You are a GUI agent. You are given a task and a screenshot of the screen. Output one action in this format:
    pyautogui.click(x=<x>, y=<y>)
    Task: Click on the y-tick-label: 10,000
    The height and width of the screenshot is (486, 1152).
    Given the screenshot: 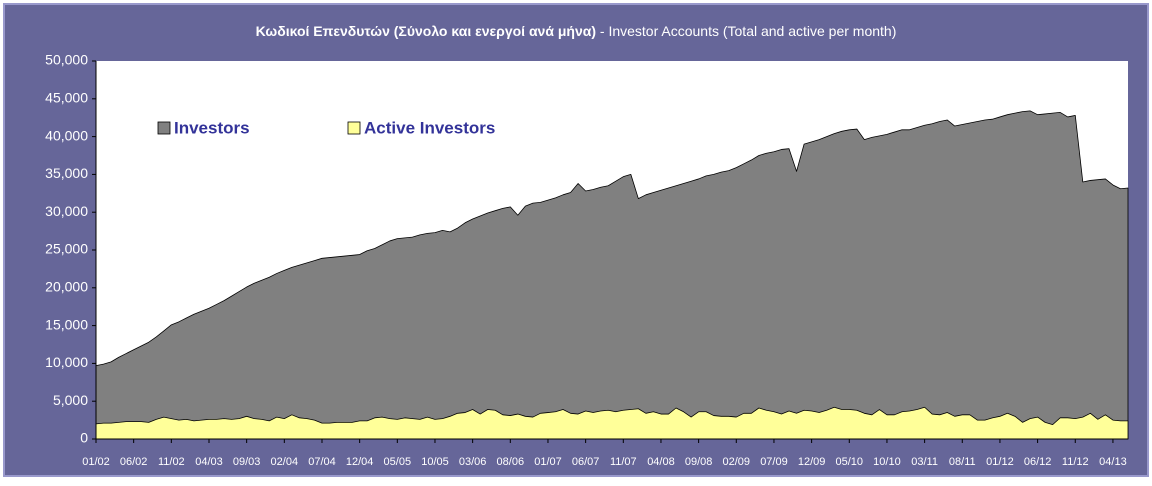 What is the action you would take?
    pyautogui.click(x=66, y=362)
    